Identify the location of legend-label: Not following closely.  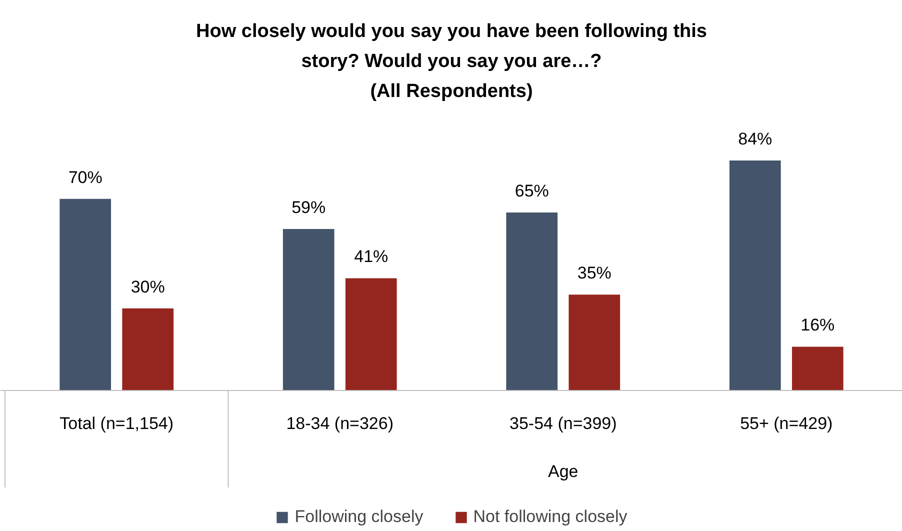
(550, 517).